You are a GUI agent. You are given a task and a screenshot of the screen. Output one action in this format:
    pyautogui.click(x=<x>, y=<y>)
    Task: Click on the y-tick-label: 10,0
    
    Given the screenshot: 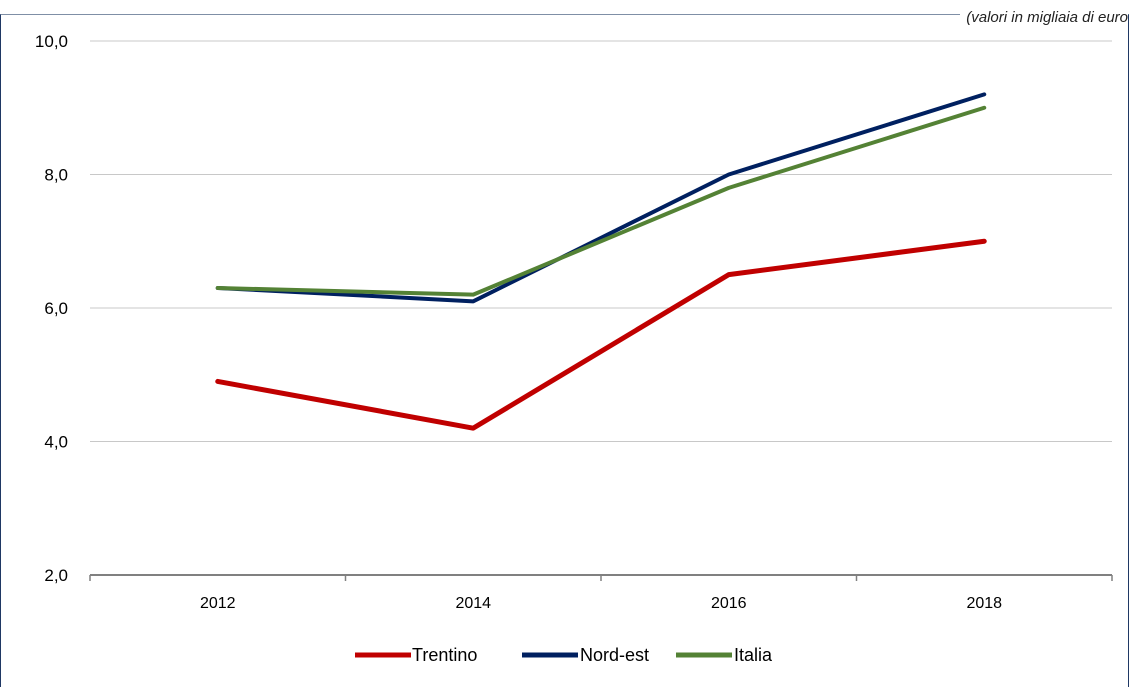 What is the action you would take?
    pyautogui.click(x=51, y=41)
    